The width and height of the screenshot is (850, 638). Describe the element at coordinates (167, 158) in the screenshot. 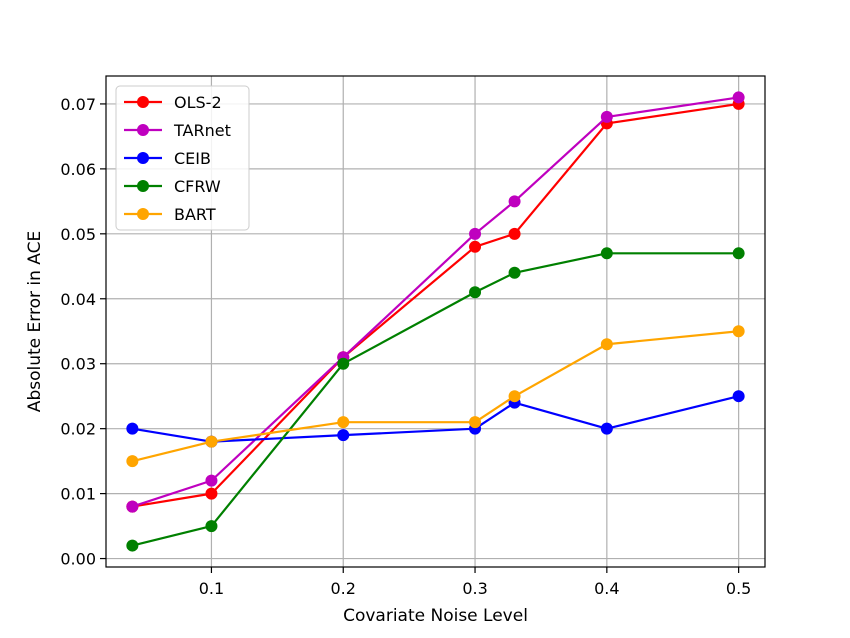

I see `legend-item: CEIB` at that location.